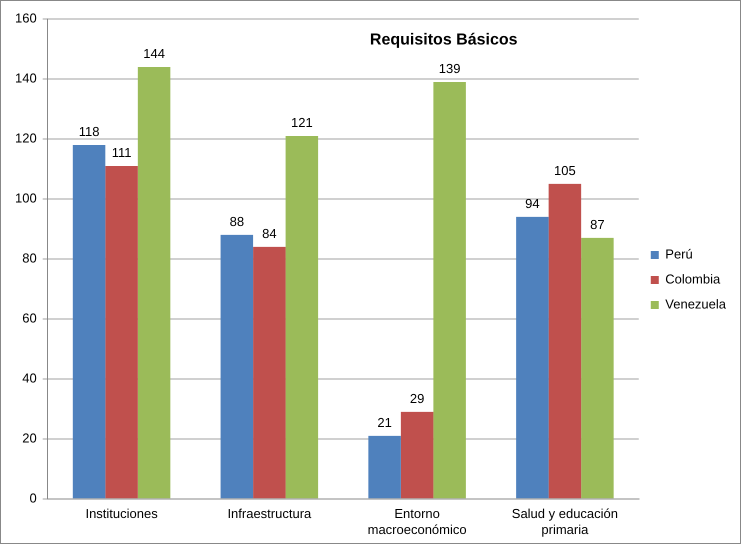 The width and height of the screenshot is (741, 544). I want to click on data-label: 87, so click(597, 224).